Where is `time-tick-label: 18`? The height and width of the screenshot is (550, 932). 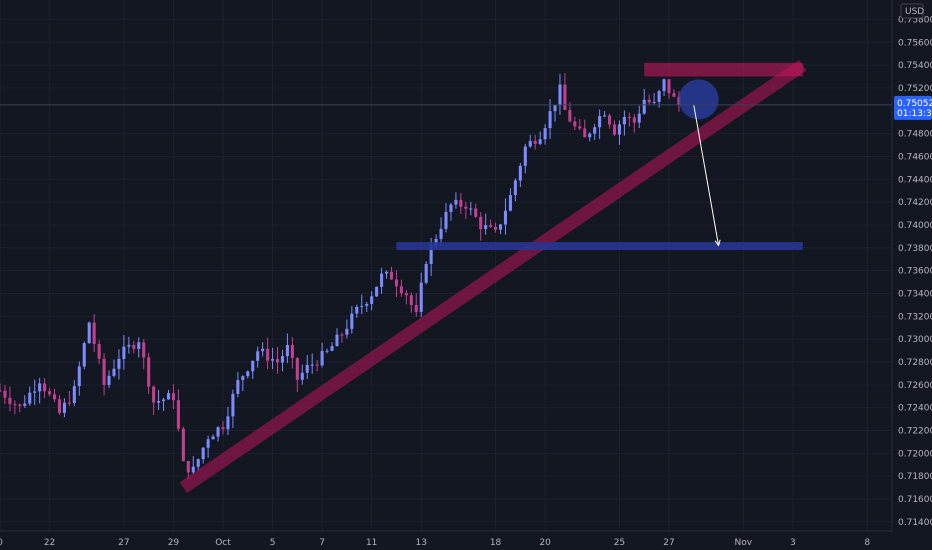 time-tick-label: 18 is located at coordinates (496, 543).